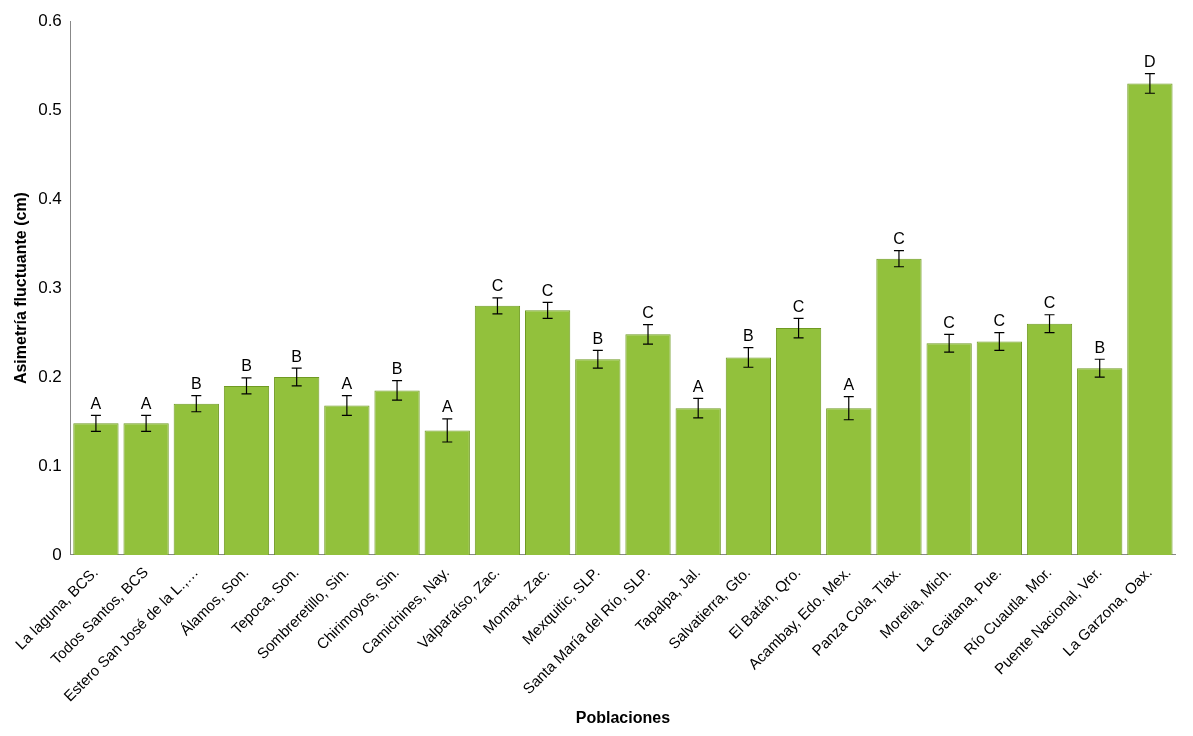  Describe the element at coordinates (50, 465) in the screenshot. I see `y-tick-label: 0.1` at that location.